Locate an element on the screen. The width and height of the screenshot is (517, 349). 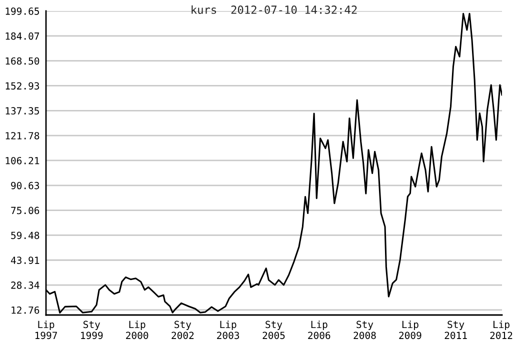
y-tick-label: 12.76 is located at coordinates (26, 310).